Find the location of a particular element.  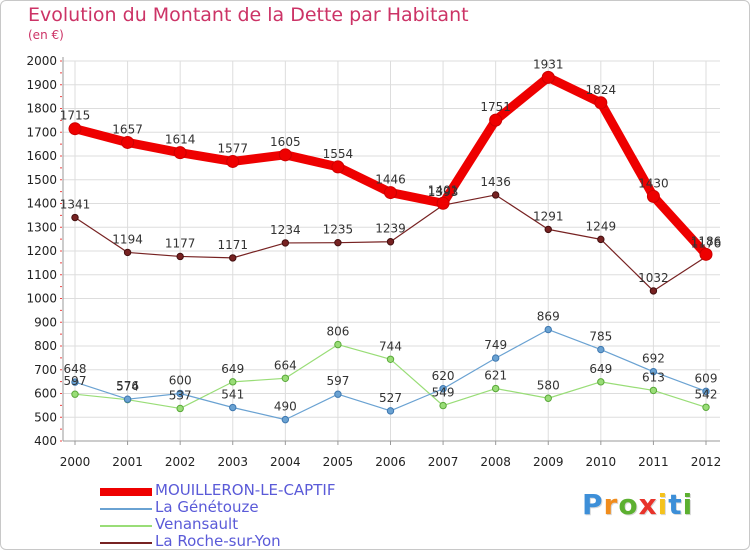

legend-label: Venansault is located at coordinates (197, 524).